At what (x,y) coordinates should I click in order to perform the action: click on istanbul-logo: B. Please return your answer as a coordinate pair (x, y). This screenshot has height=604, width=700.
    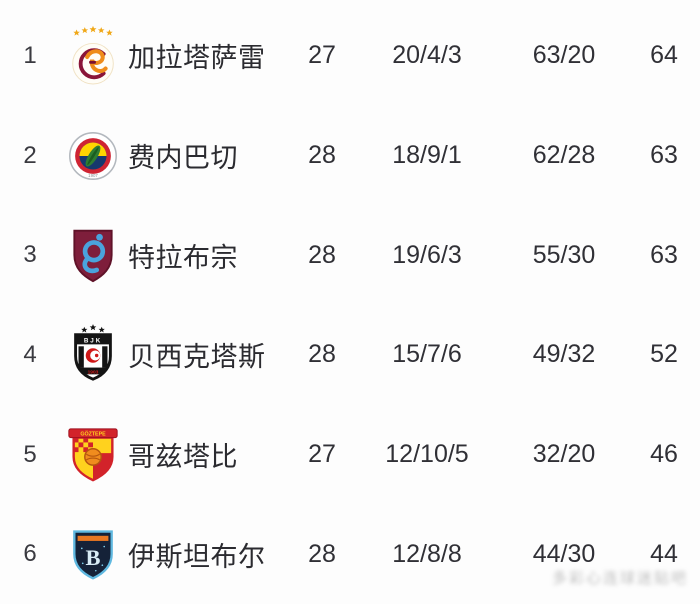
    Looking at the image, I should click on (93, 554).